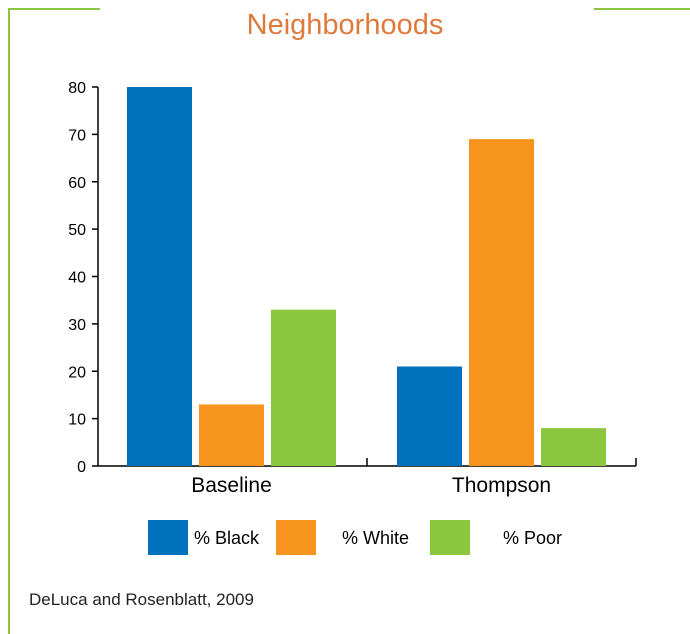 Image resolution: width=690 pixels, height=634 pixels. What do you see at coordinates (9, 321) in the screenshot?
I see `frame-left-border` at bounding box center [9, 321].